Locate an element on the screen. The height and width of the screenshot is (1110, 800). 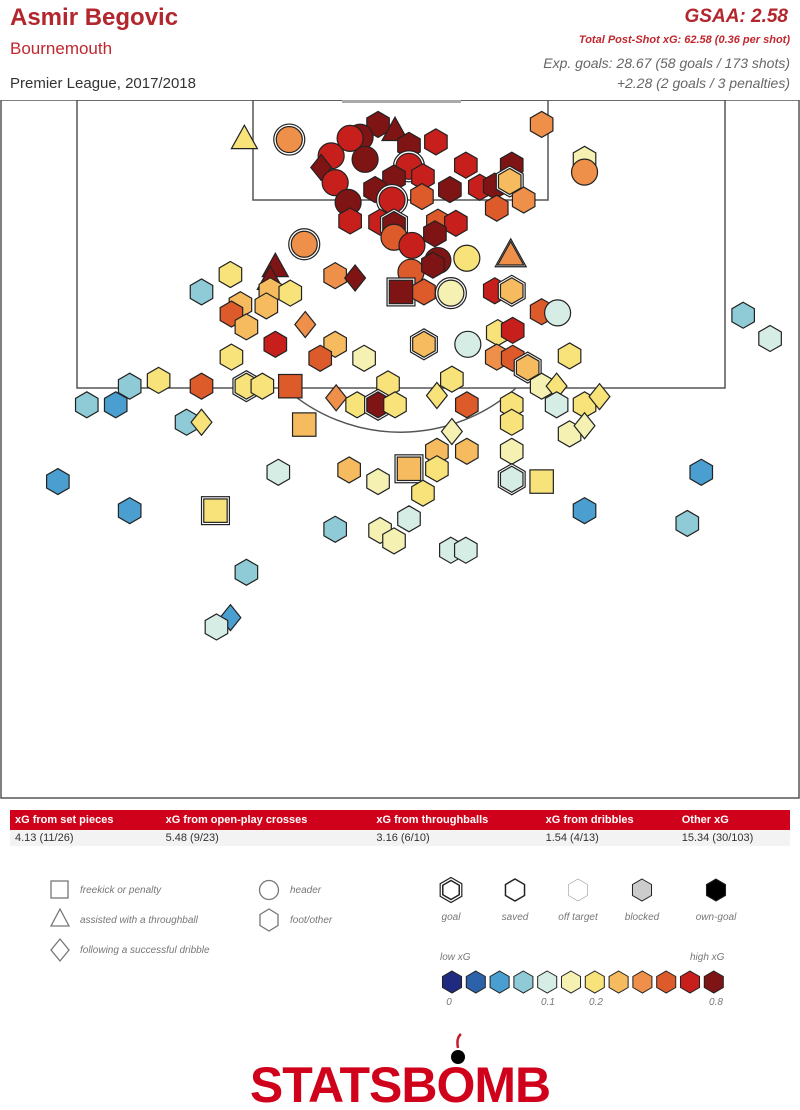
value-other-xg: 15.34 (30/103) is located at coordinates (733, 838).